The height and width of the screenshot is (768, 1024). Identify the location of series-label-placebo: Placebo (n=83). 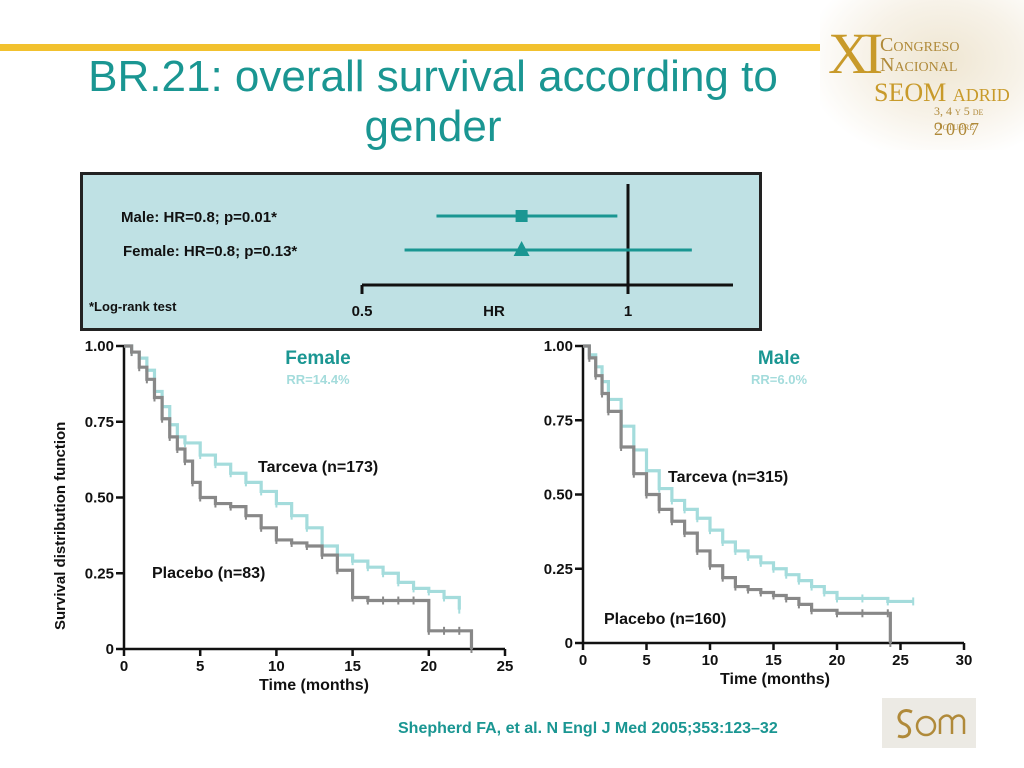
(208, 573).